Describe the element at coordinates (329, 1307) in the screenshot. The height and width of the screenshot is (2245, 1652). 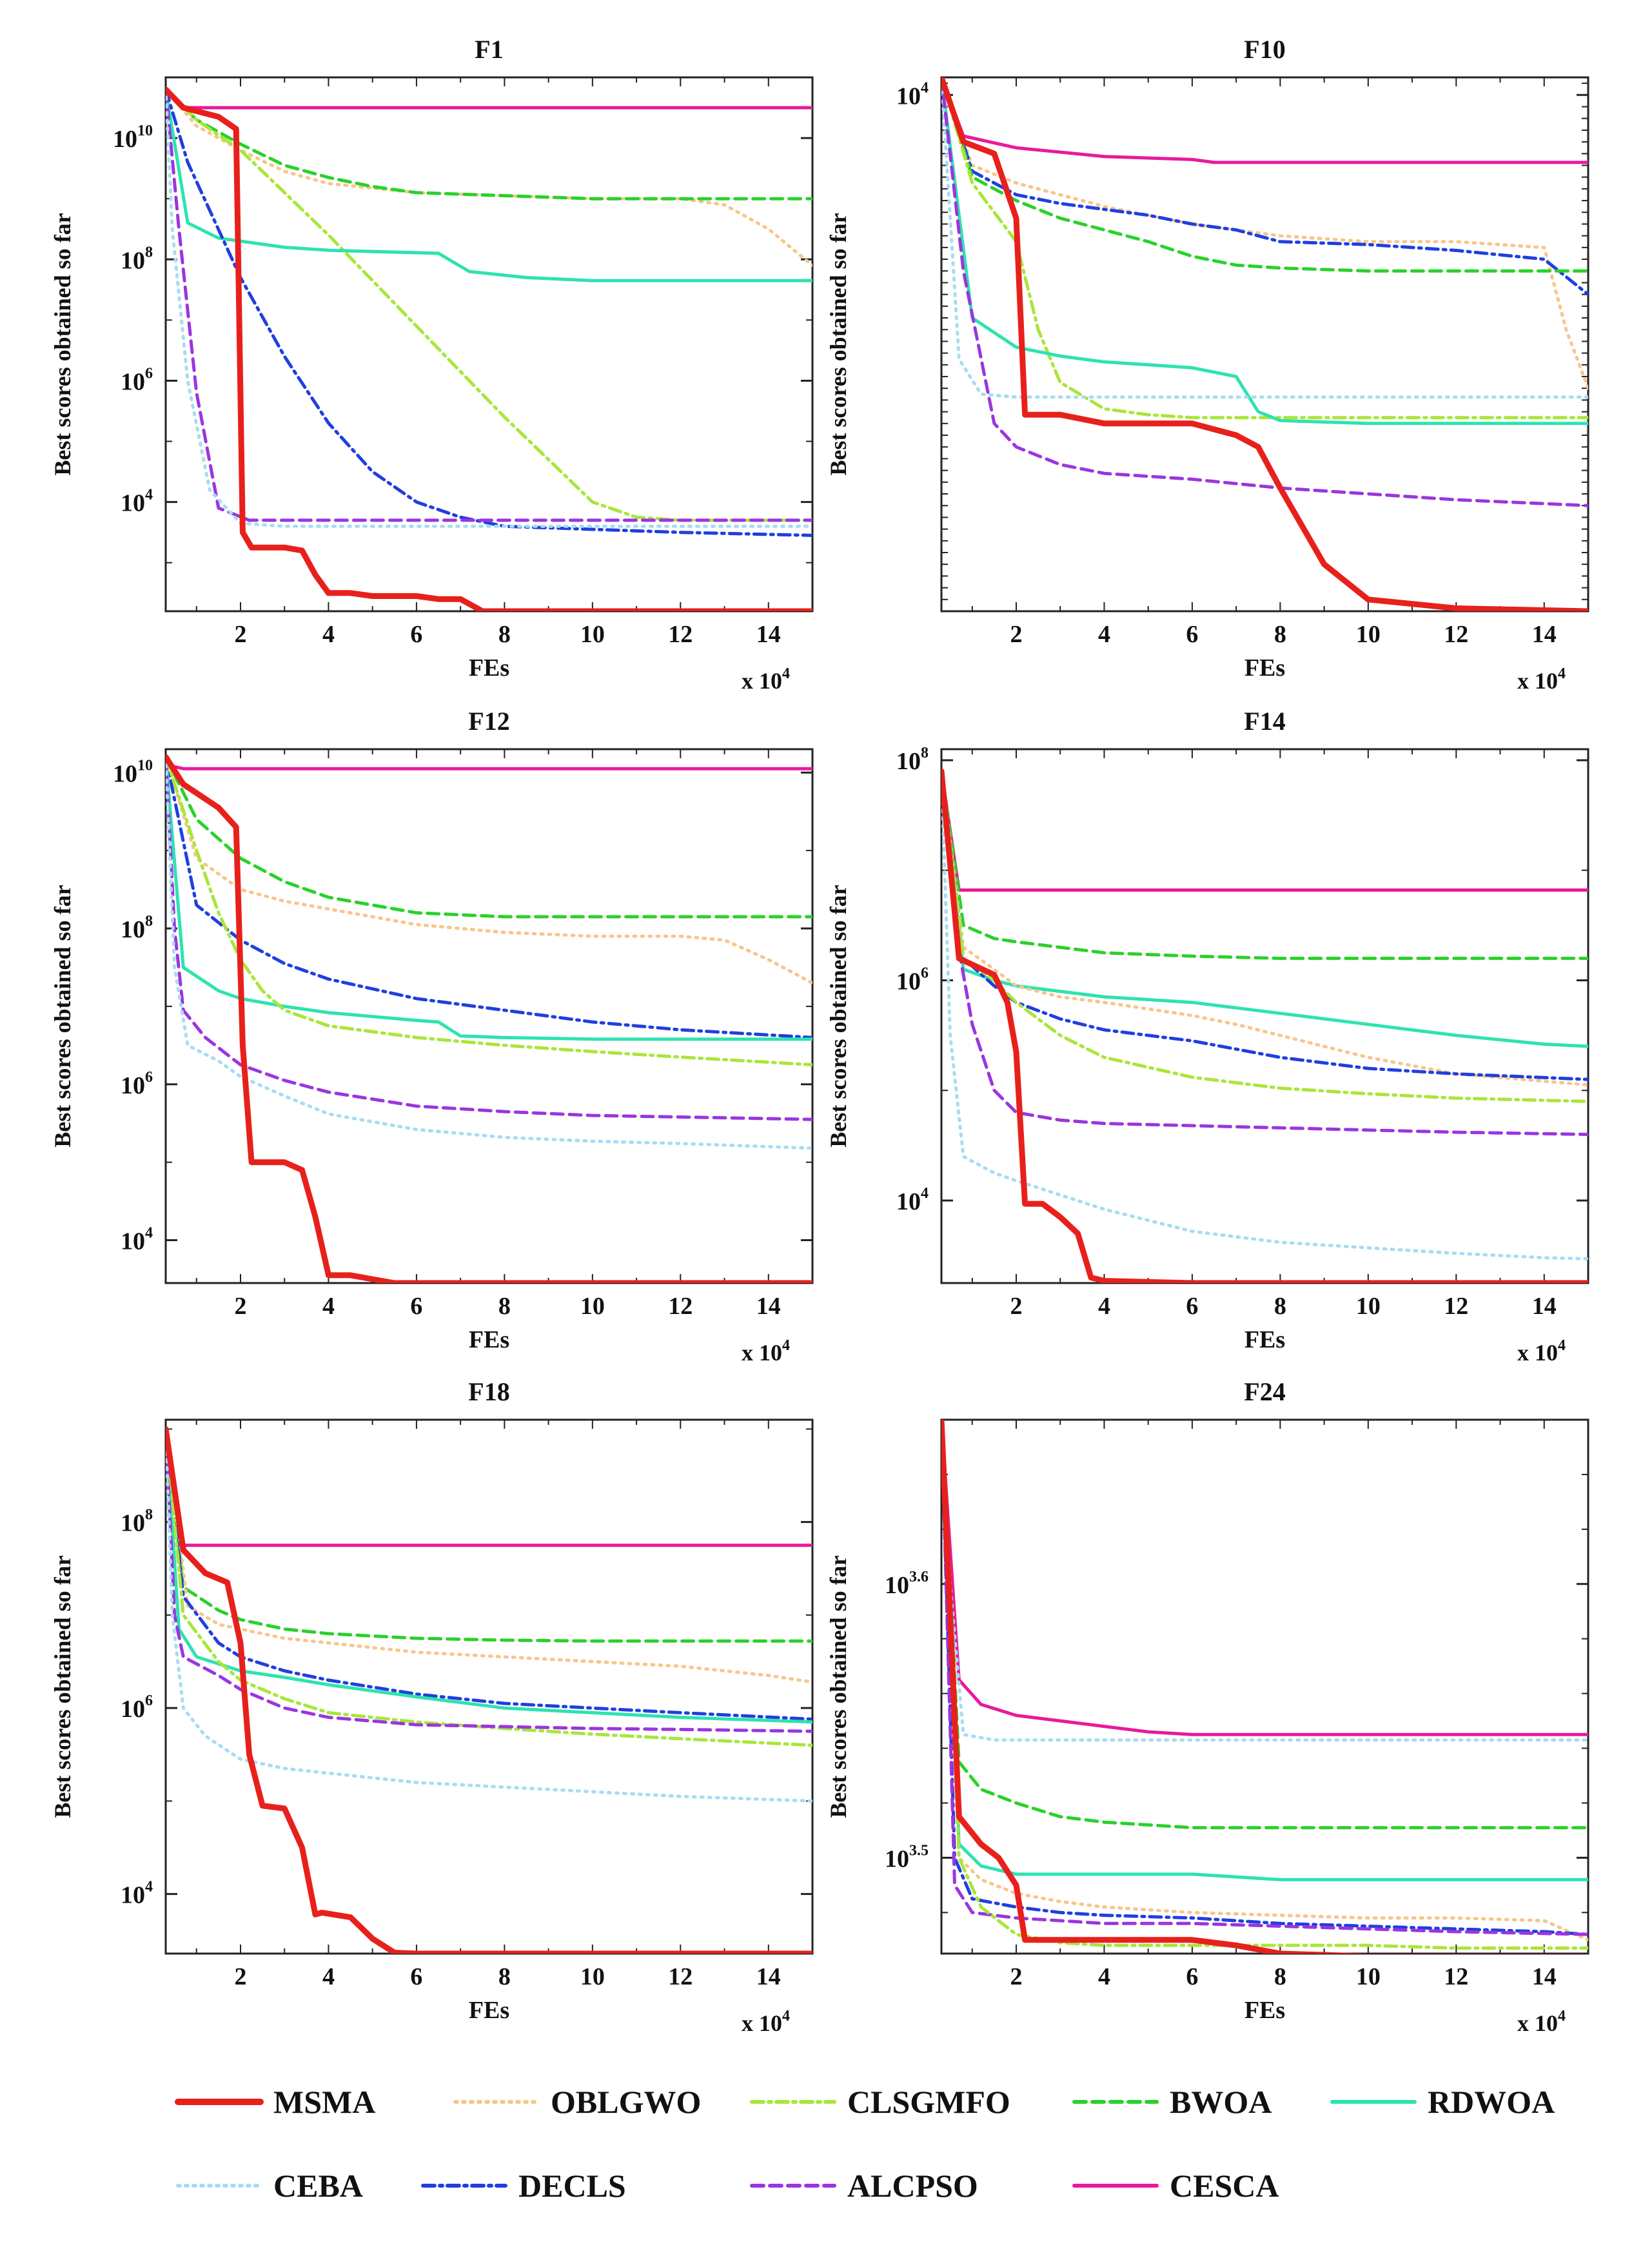
I see `x-tick-label-f12: 4` at that location.